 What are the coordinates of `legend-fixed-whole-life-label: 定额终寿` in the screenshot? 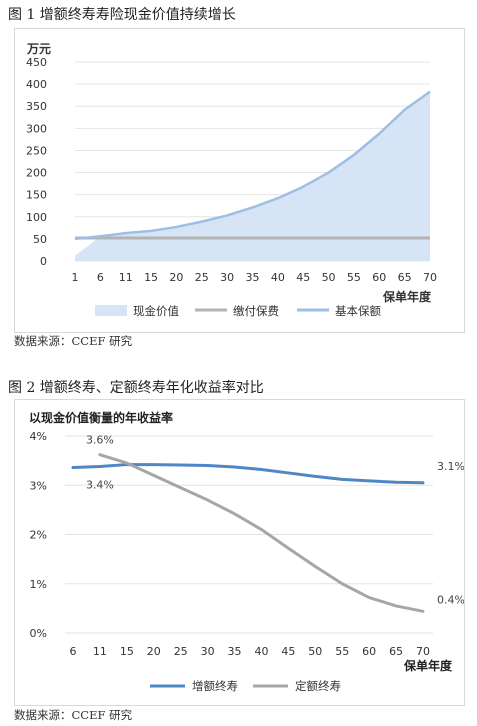 It's located at (318, 686).